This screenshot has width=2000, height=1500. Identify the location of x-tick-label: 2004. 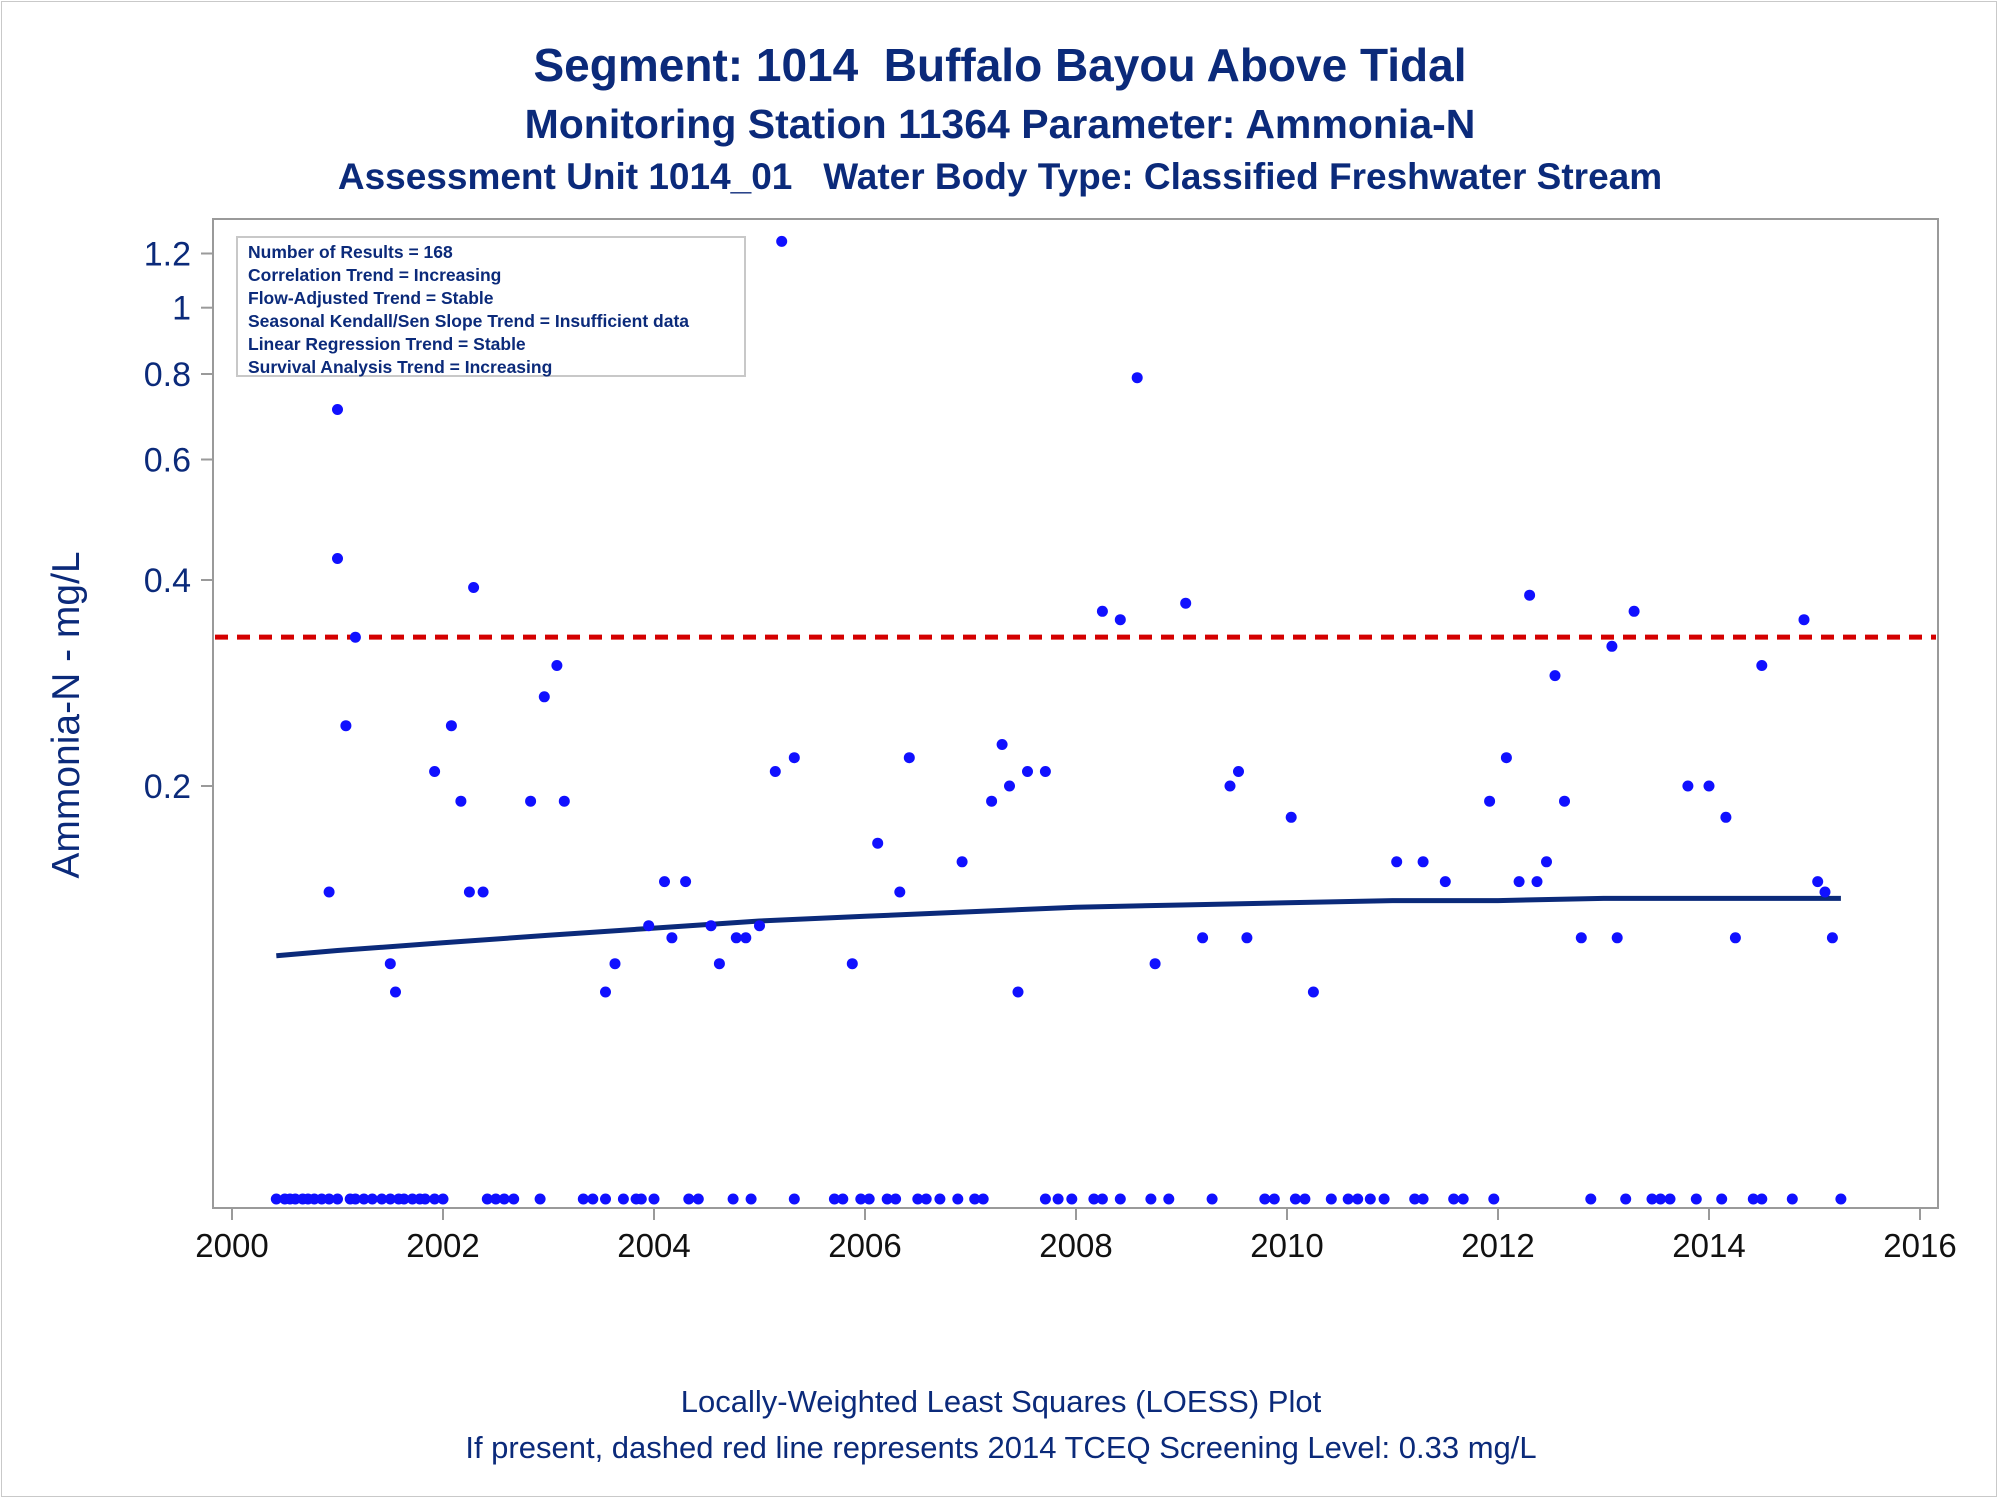
(653, 1245).